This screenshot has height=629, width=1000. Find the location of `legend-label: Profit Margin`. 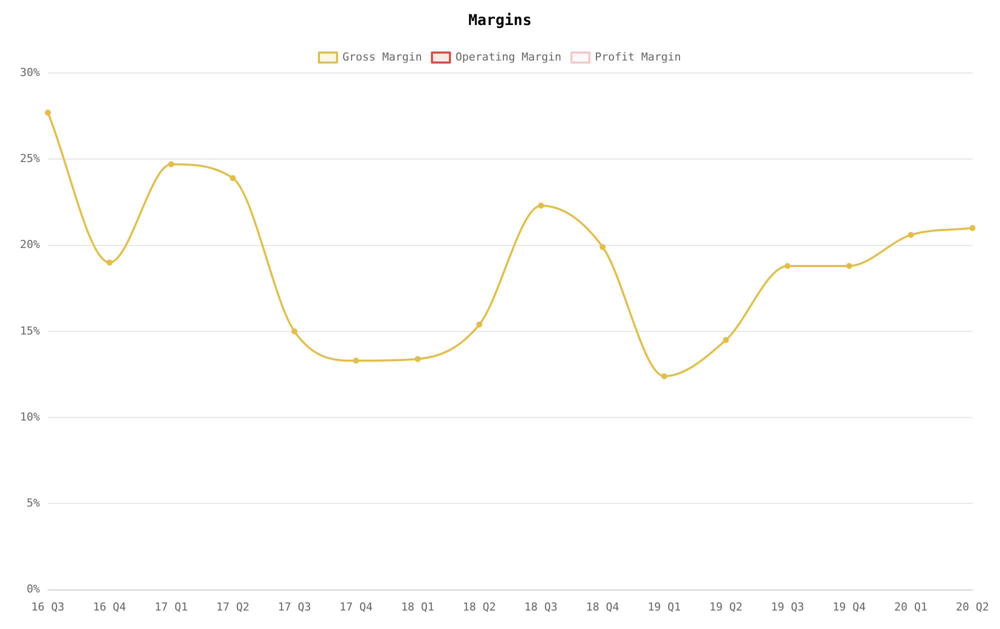

legend-label: Profit Margin is located at coordinates (638, 57).